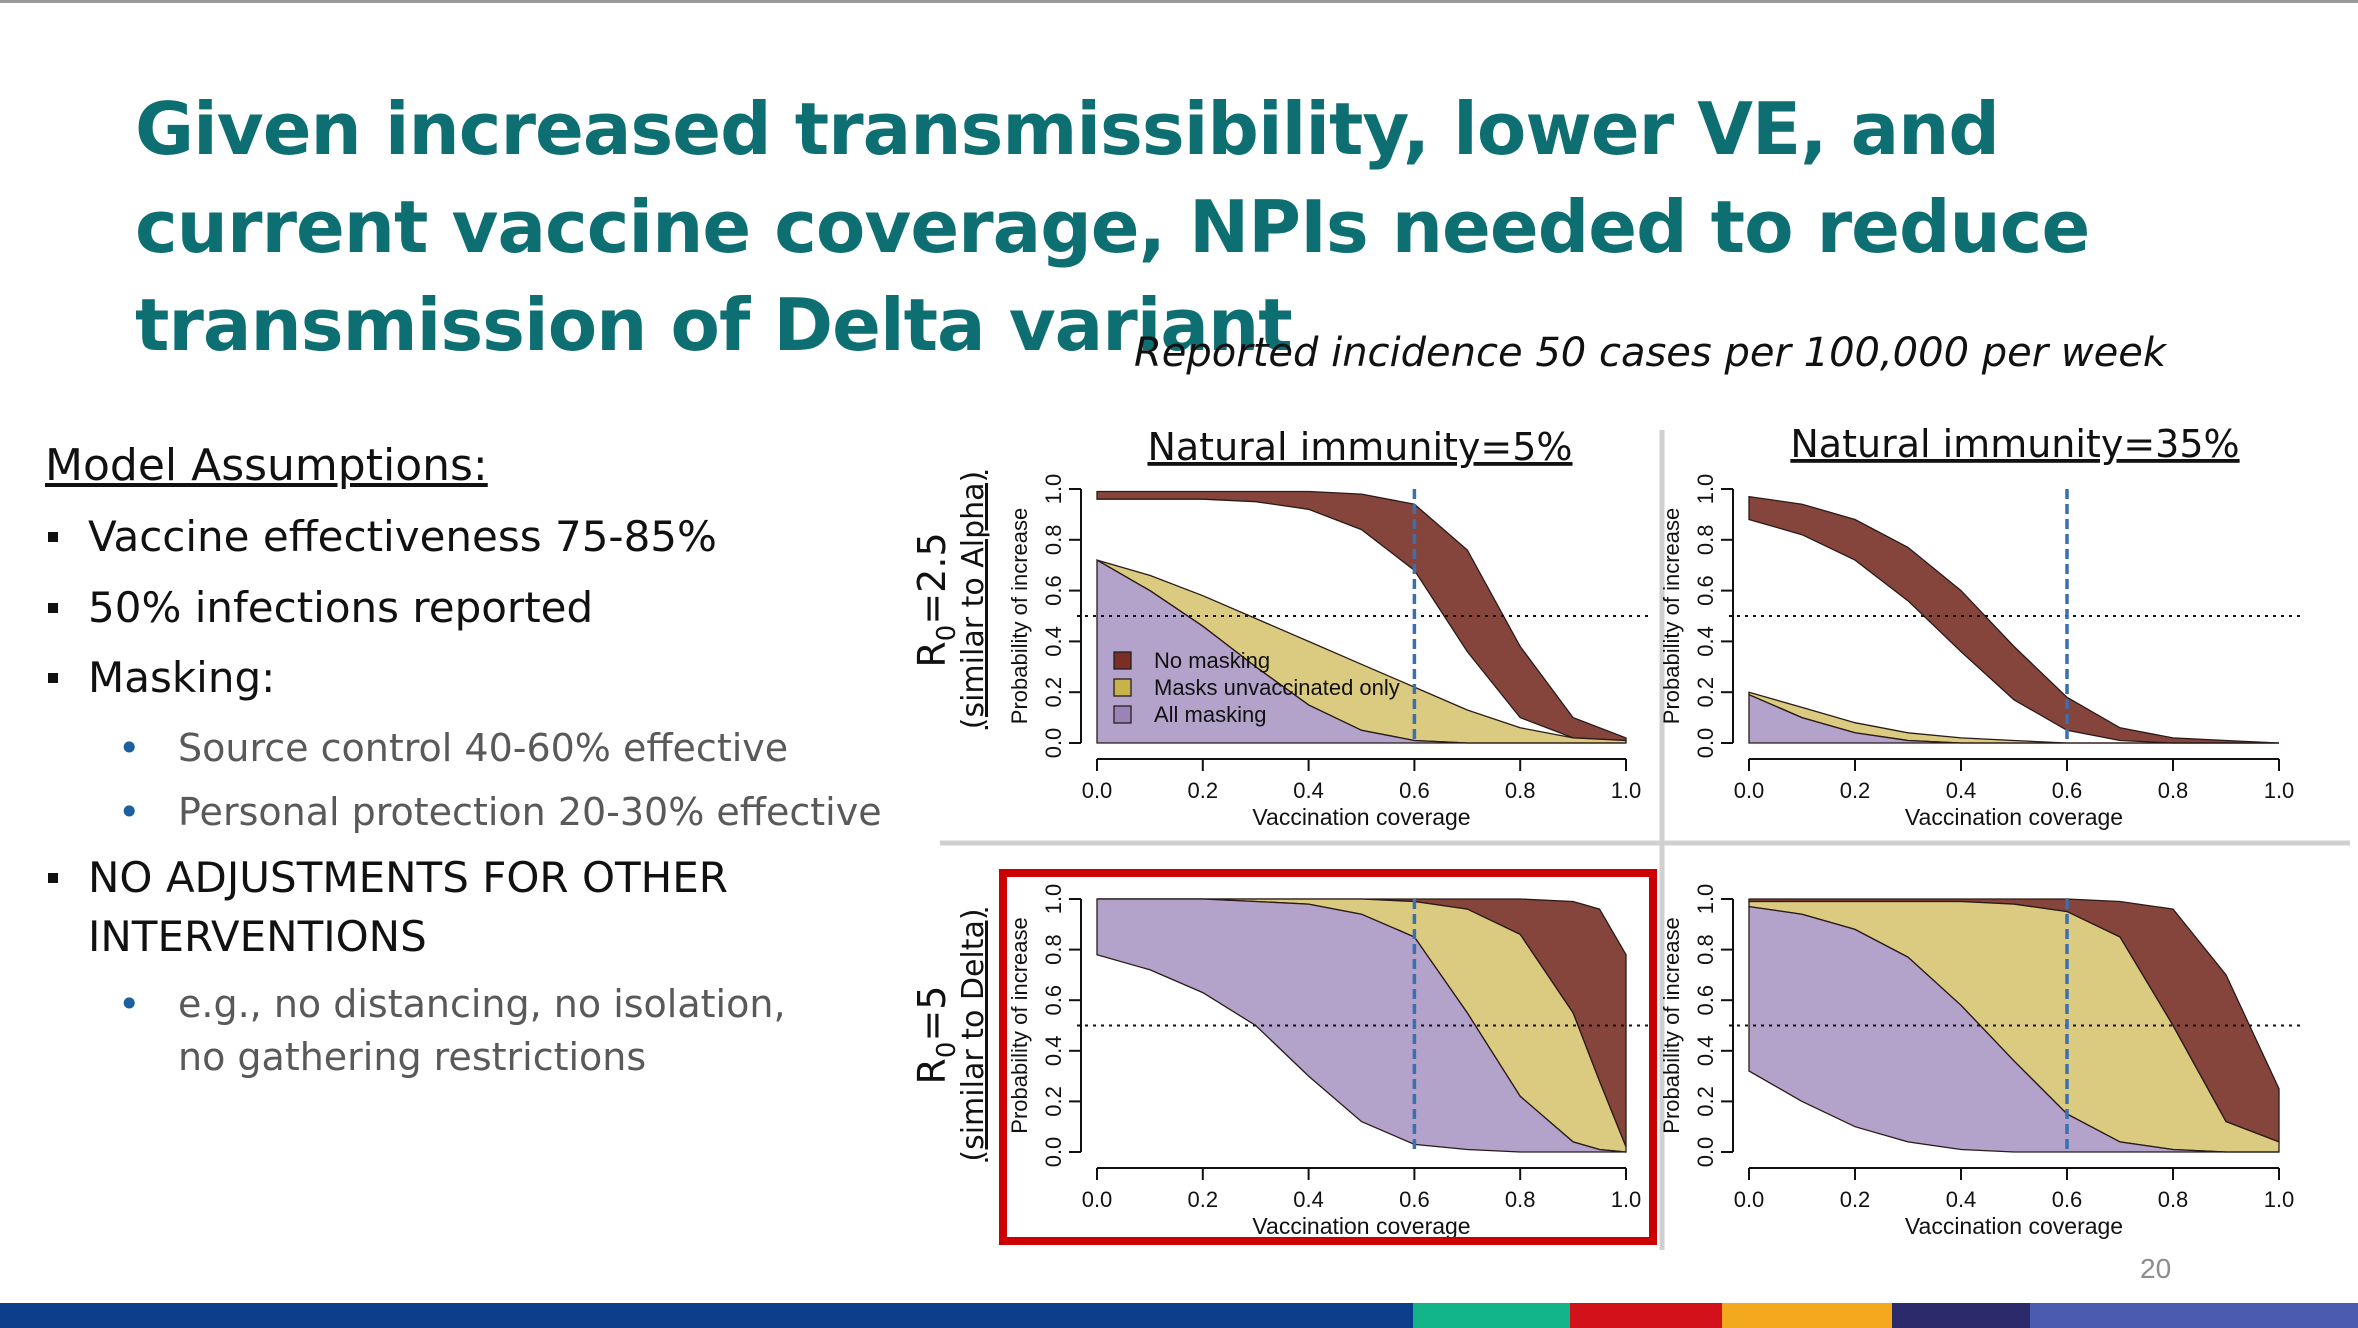 This screenshot has height=1328, width=2358. Describe the element at coordinates (932, 1014) in the screenshot. I see `row-title-suffix: =5` at that location.